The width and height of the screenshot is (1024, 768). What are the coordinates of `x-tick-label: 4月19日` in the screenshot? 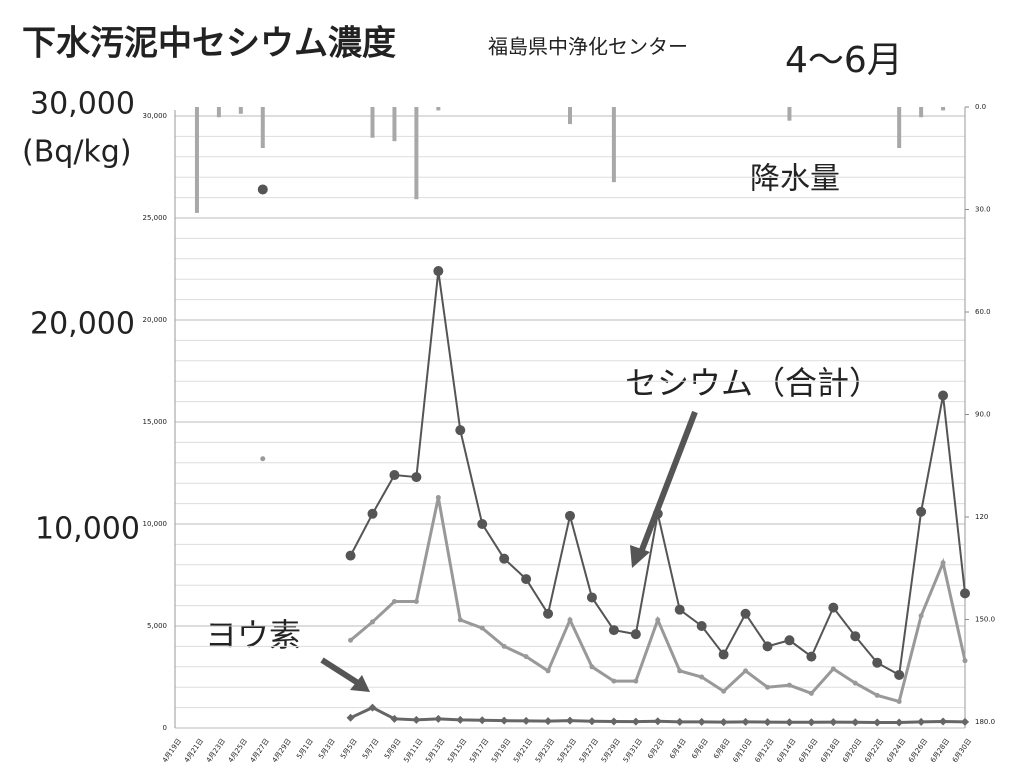 It's located at (172, 750).